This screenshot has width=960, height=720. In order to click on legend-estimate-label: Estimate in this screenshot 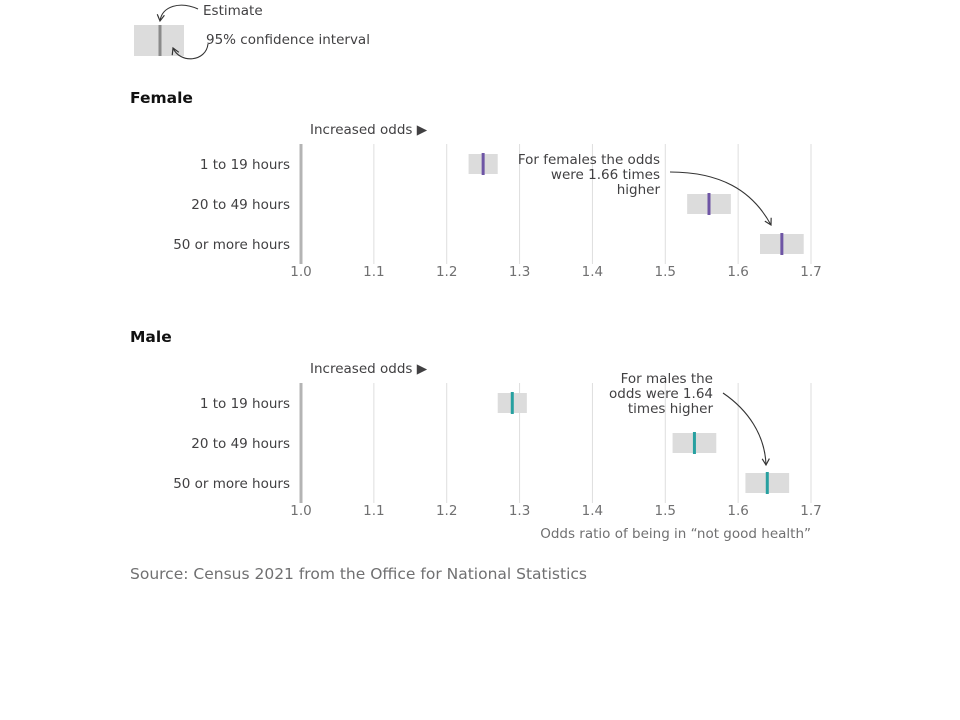, I will do `click(233, 11)`.